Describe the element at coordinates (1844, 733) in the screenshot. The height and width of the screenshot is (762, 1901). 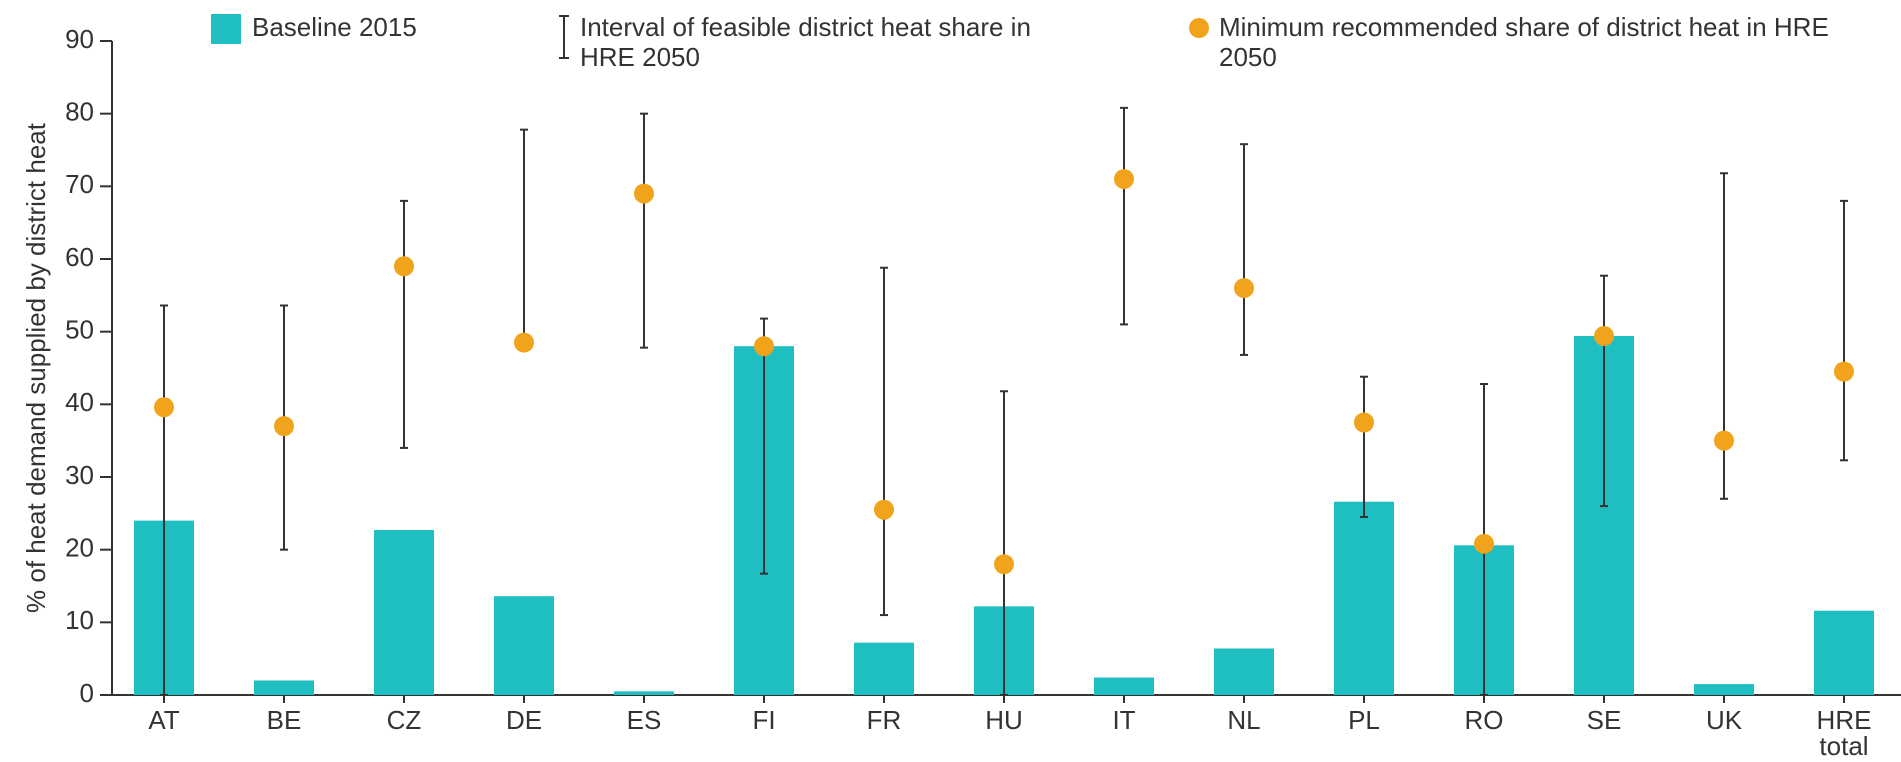
I see `x-tick-label: HRE total` at that location.